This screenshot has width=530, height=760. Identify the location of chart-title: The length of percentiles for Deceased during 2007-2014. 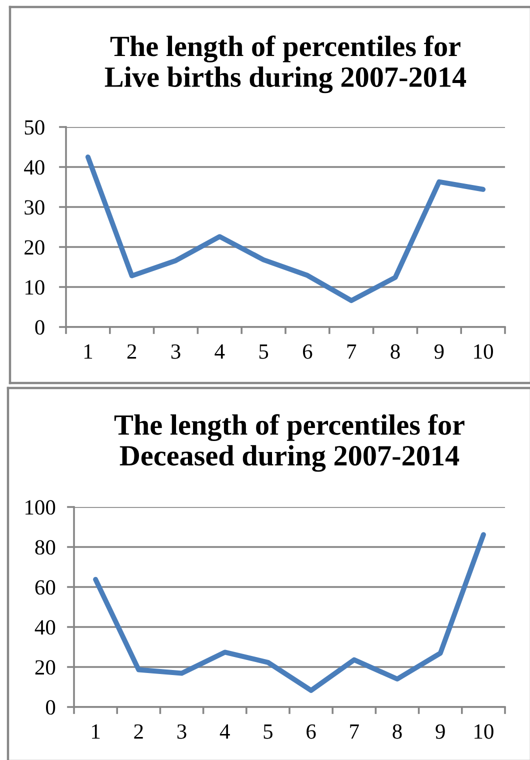
(289, 443).